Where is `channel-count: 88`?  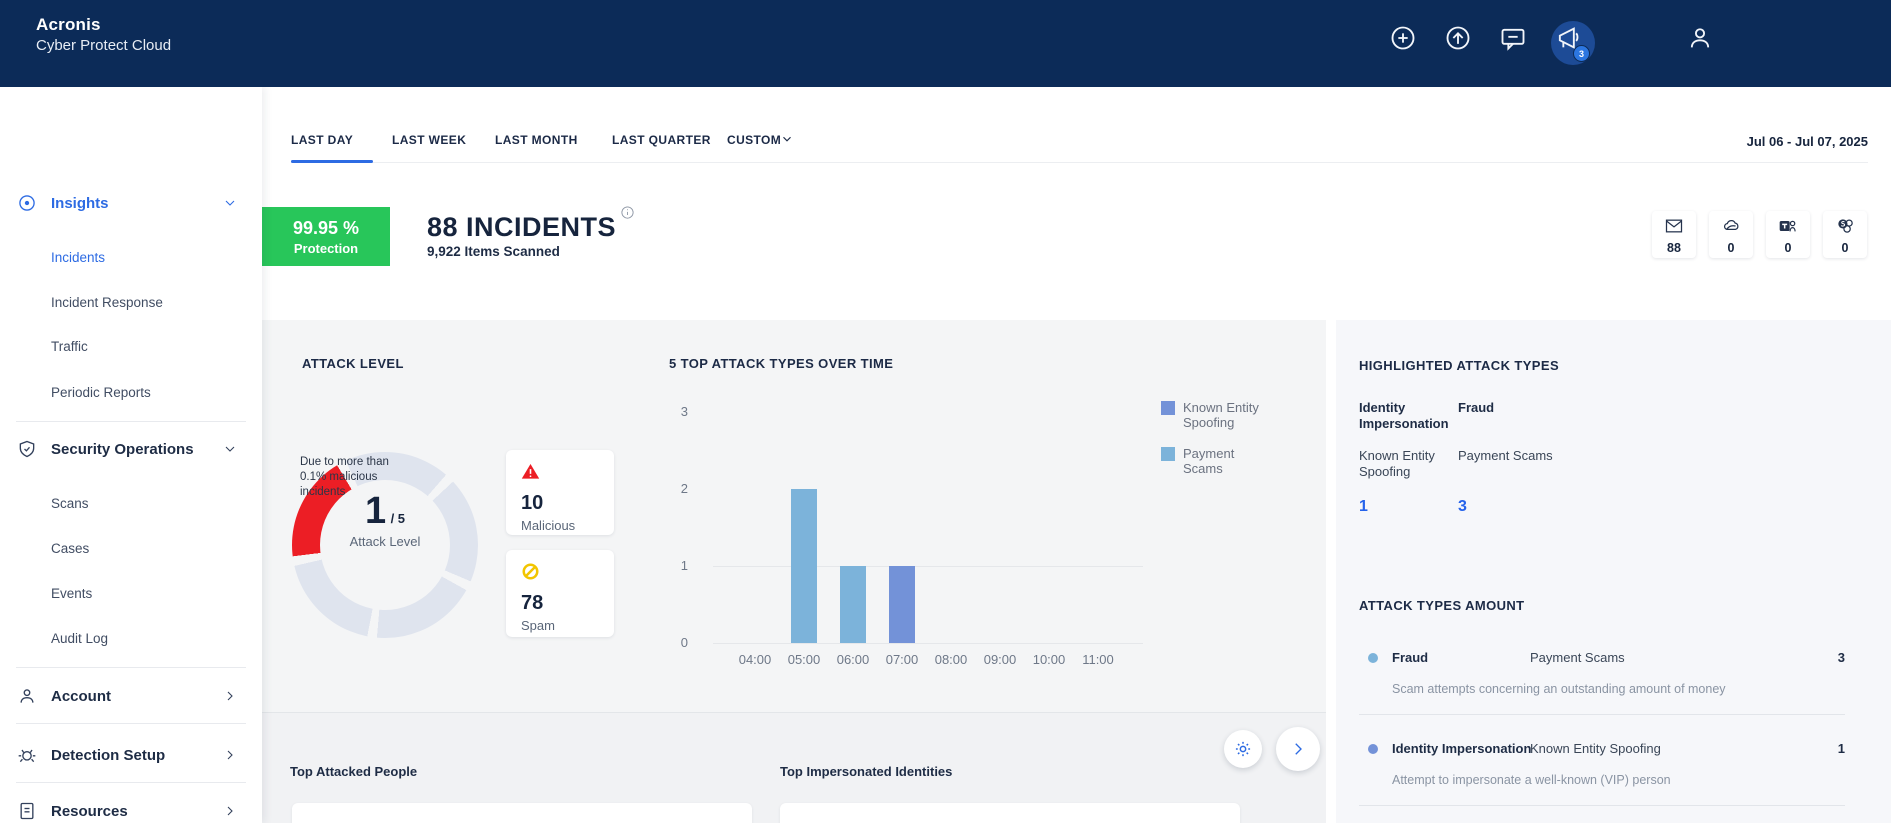
channel-count: 88 is located at coordinates (1674, 248).